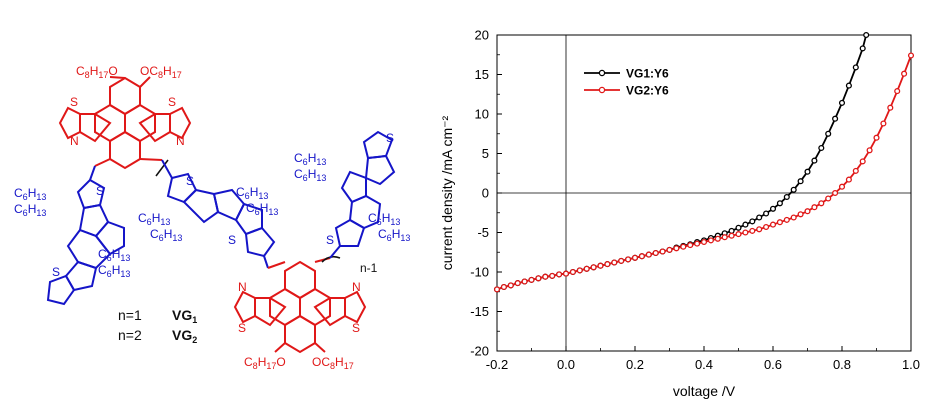 This screenshot has height=405, width=927. Describe the element at coordinates (647, 91) in the screenshot. I see `legend-entry-label: VG2:Y6` at that location.